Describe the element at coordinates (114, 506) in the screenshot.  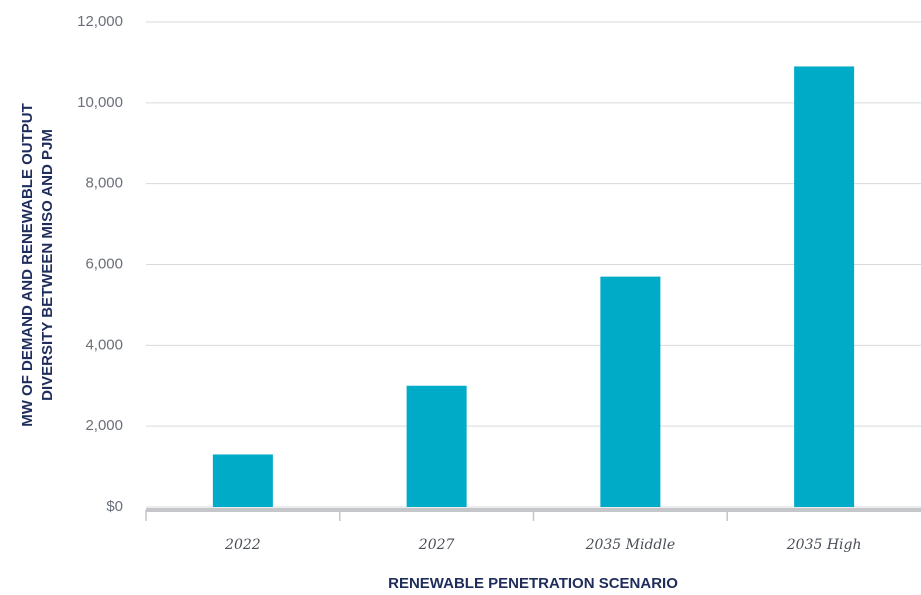
I see `y-tick-label: $0` at that location.